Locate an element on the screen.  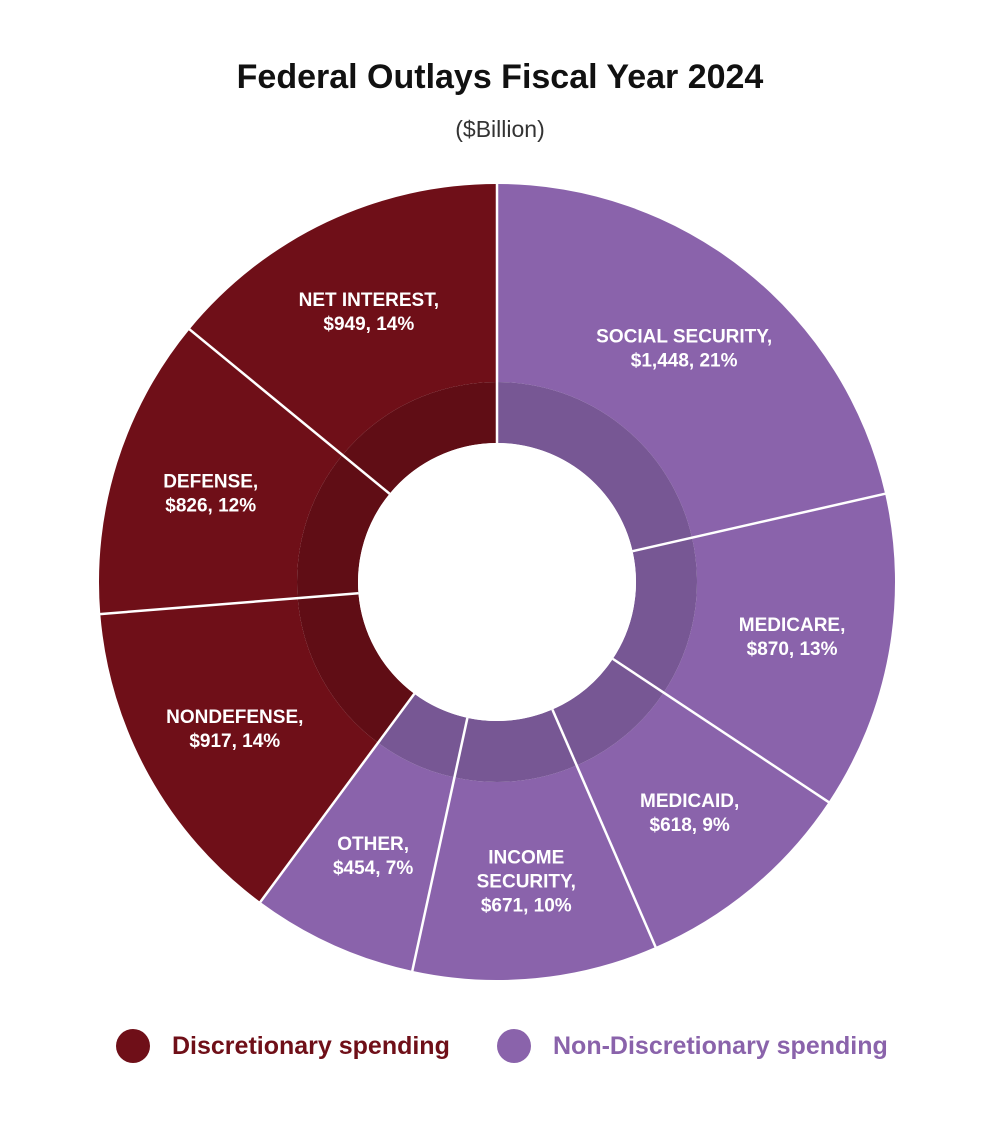
slice-label-7: DEFENSE, $826, 12% is located at coordinates (210, 493).